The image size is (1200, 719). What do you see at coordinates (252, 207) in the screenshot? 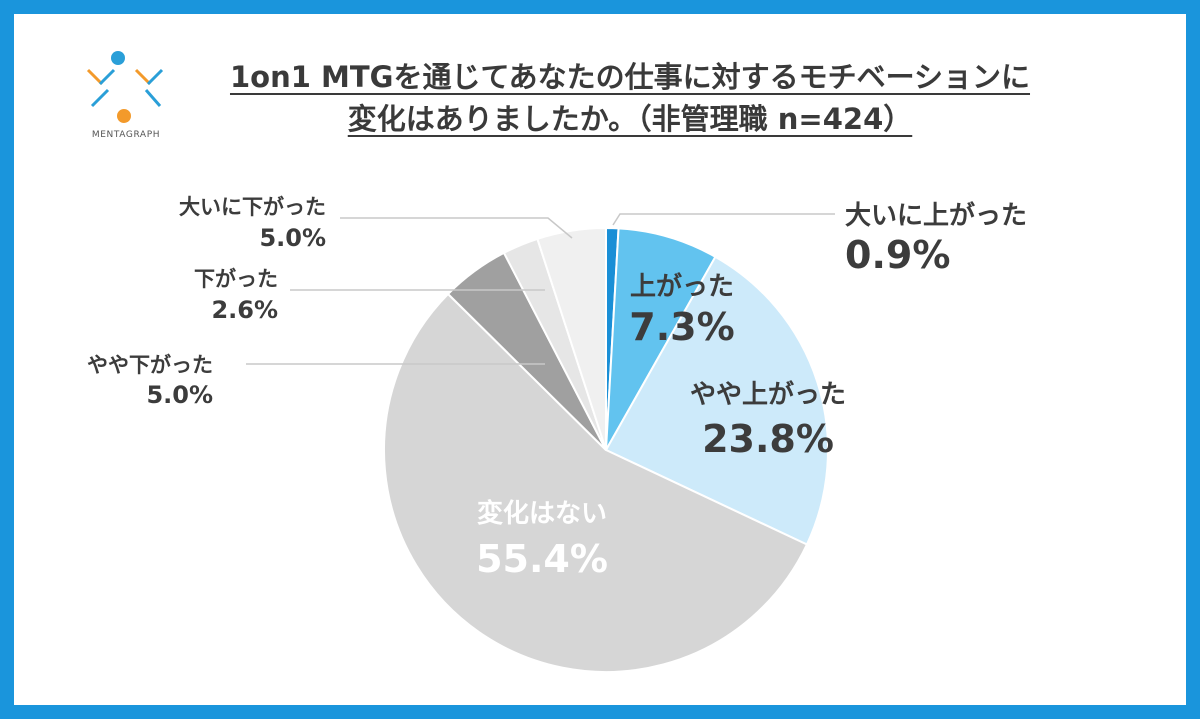
I see `slice-label-7: 大いに下がった` at bounding box center [252, 207].